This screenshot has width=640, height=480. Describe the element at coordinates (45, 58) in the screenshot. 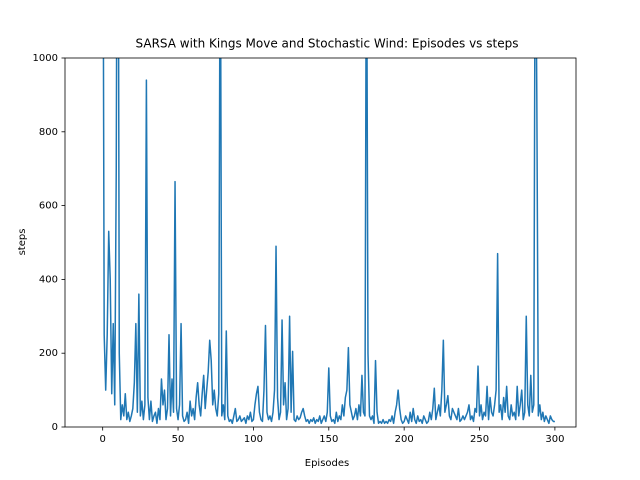

I see `y-tick-label: 1000` at that location.